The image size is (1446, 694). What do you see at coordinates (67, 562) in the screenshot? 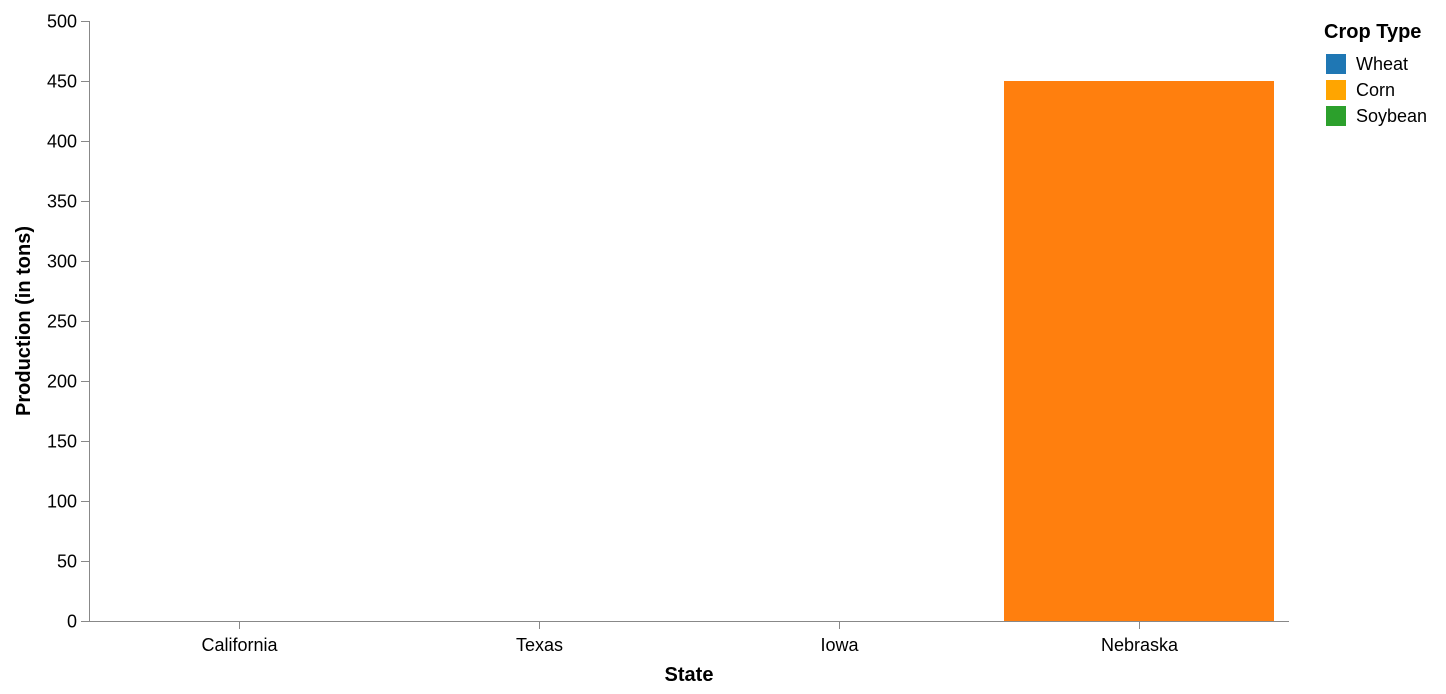
I see `y-tick-label: 50` at bounding box center [67, 562].